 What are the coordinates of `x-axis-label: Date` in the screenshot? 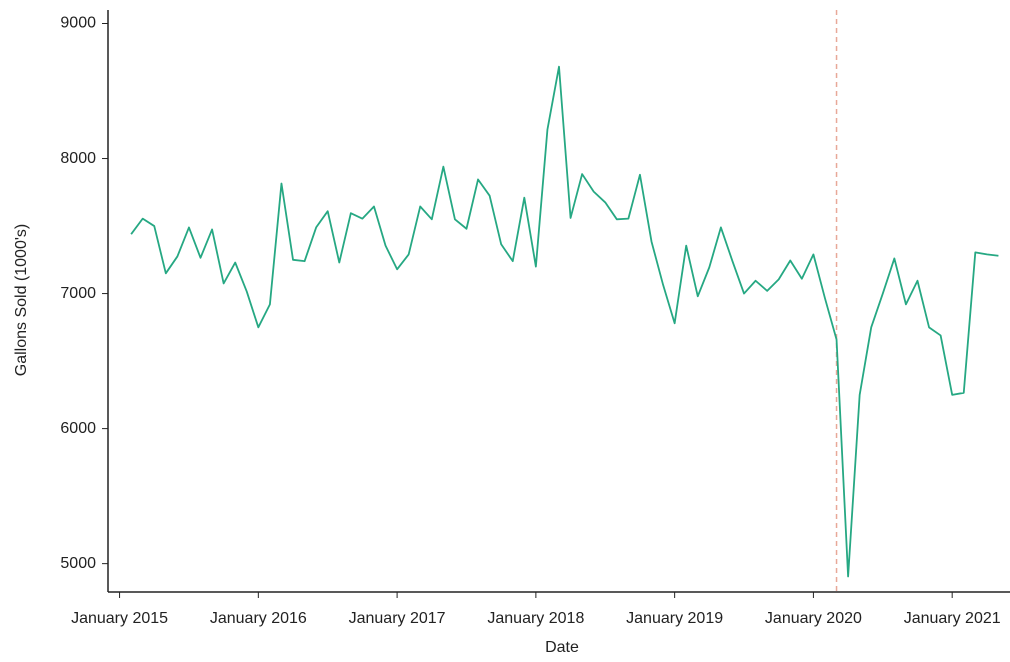 It's located at (562, 647).